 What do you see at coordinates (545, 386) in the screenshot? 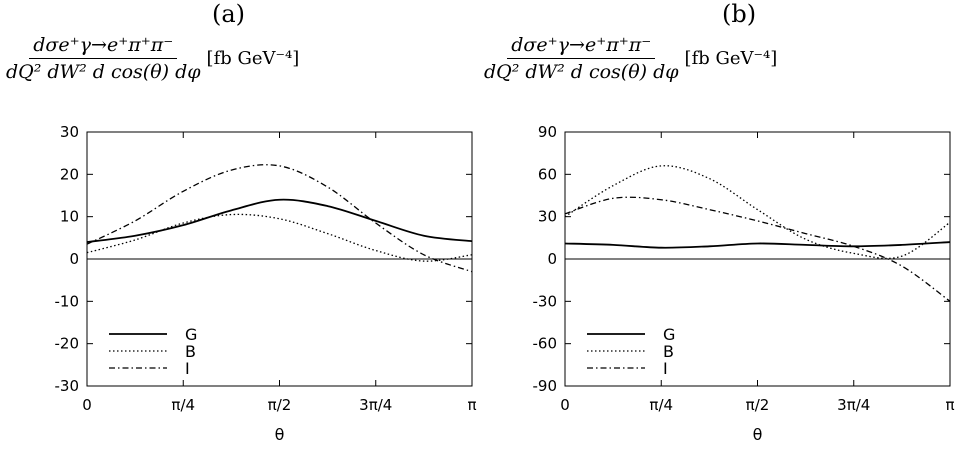
I see `y-tick-label: -90` at bounding box center [545, 386].